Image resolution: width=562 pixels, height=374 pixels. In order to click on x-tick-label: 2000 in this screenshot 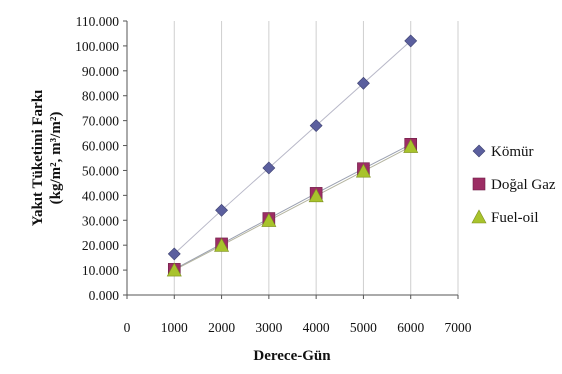, I will do `click(221, 327)`.